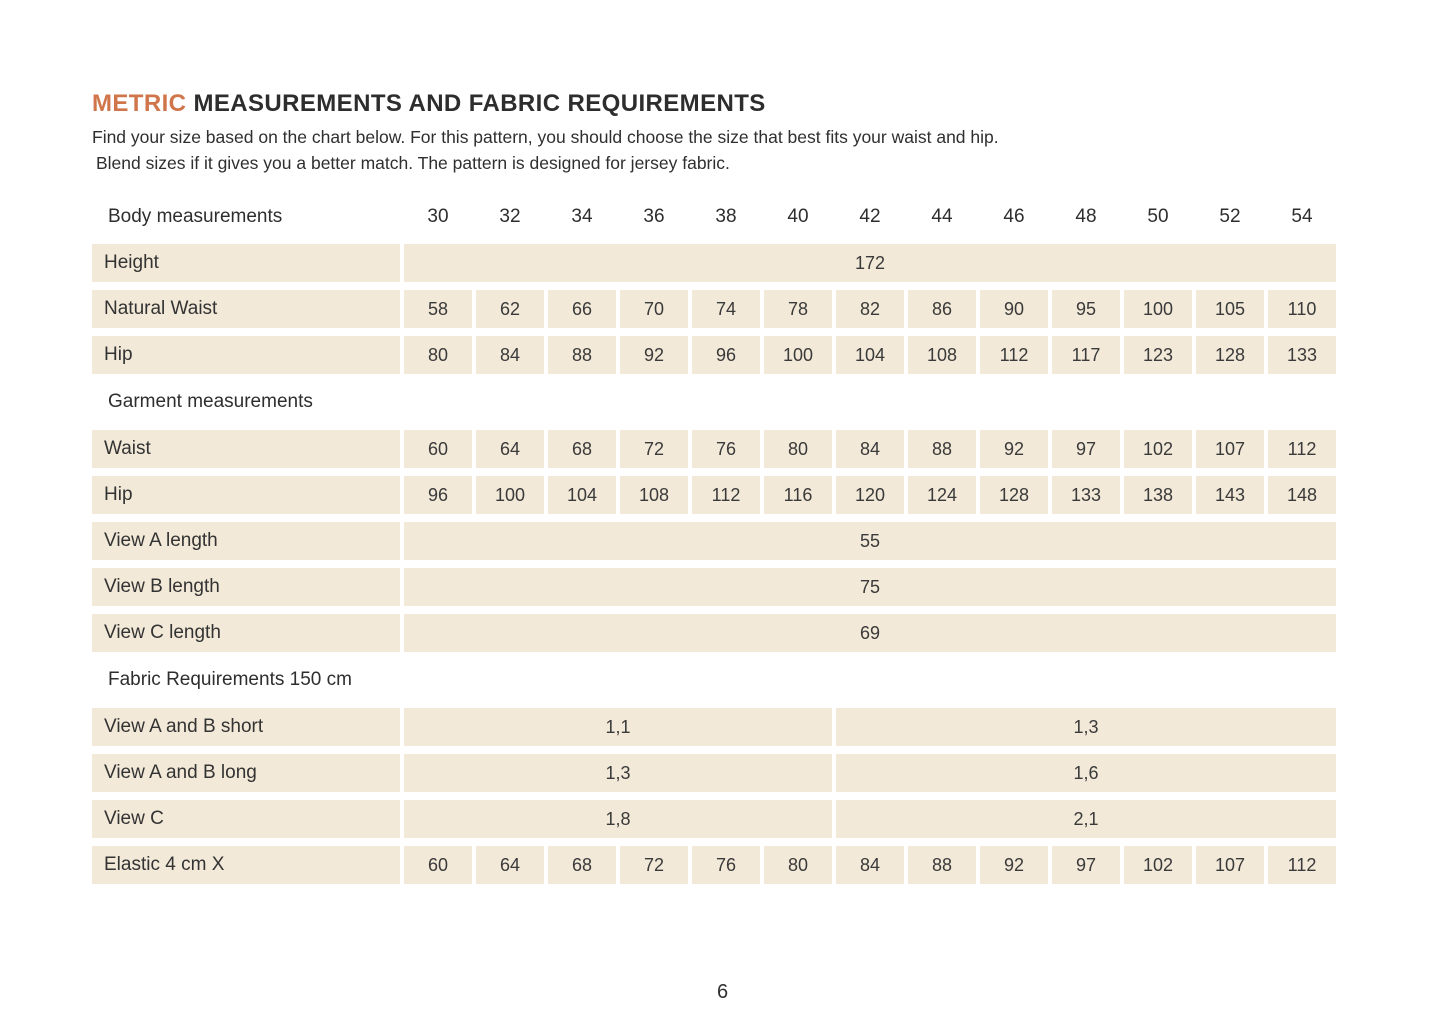 The image size is (1445, 1030). What do you see at coordinates (798, 216) in the screenshot?
I see `size-column-header: 40` at bounding box center [798, 216].